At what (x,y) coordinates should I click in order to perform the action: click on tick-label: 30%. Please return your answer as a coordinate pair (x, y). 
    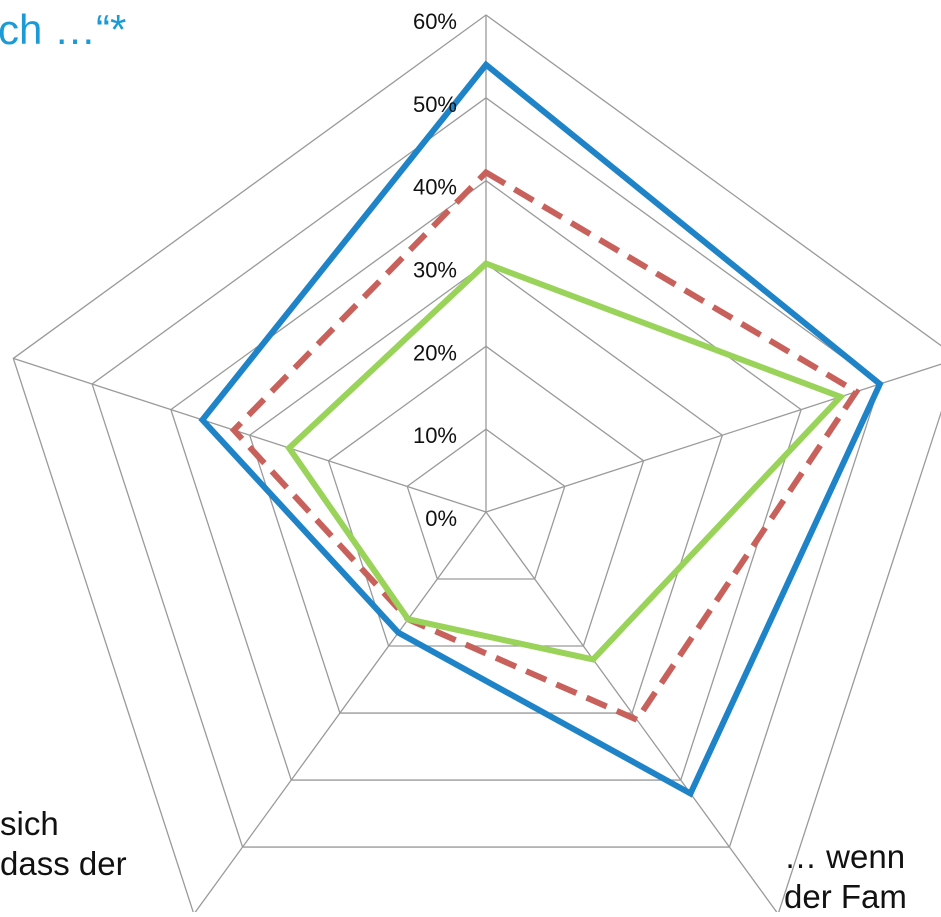
    Looking at the image, I should click on (435, 270).